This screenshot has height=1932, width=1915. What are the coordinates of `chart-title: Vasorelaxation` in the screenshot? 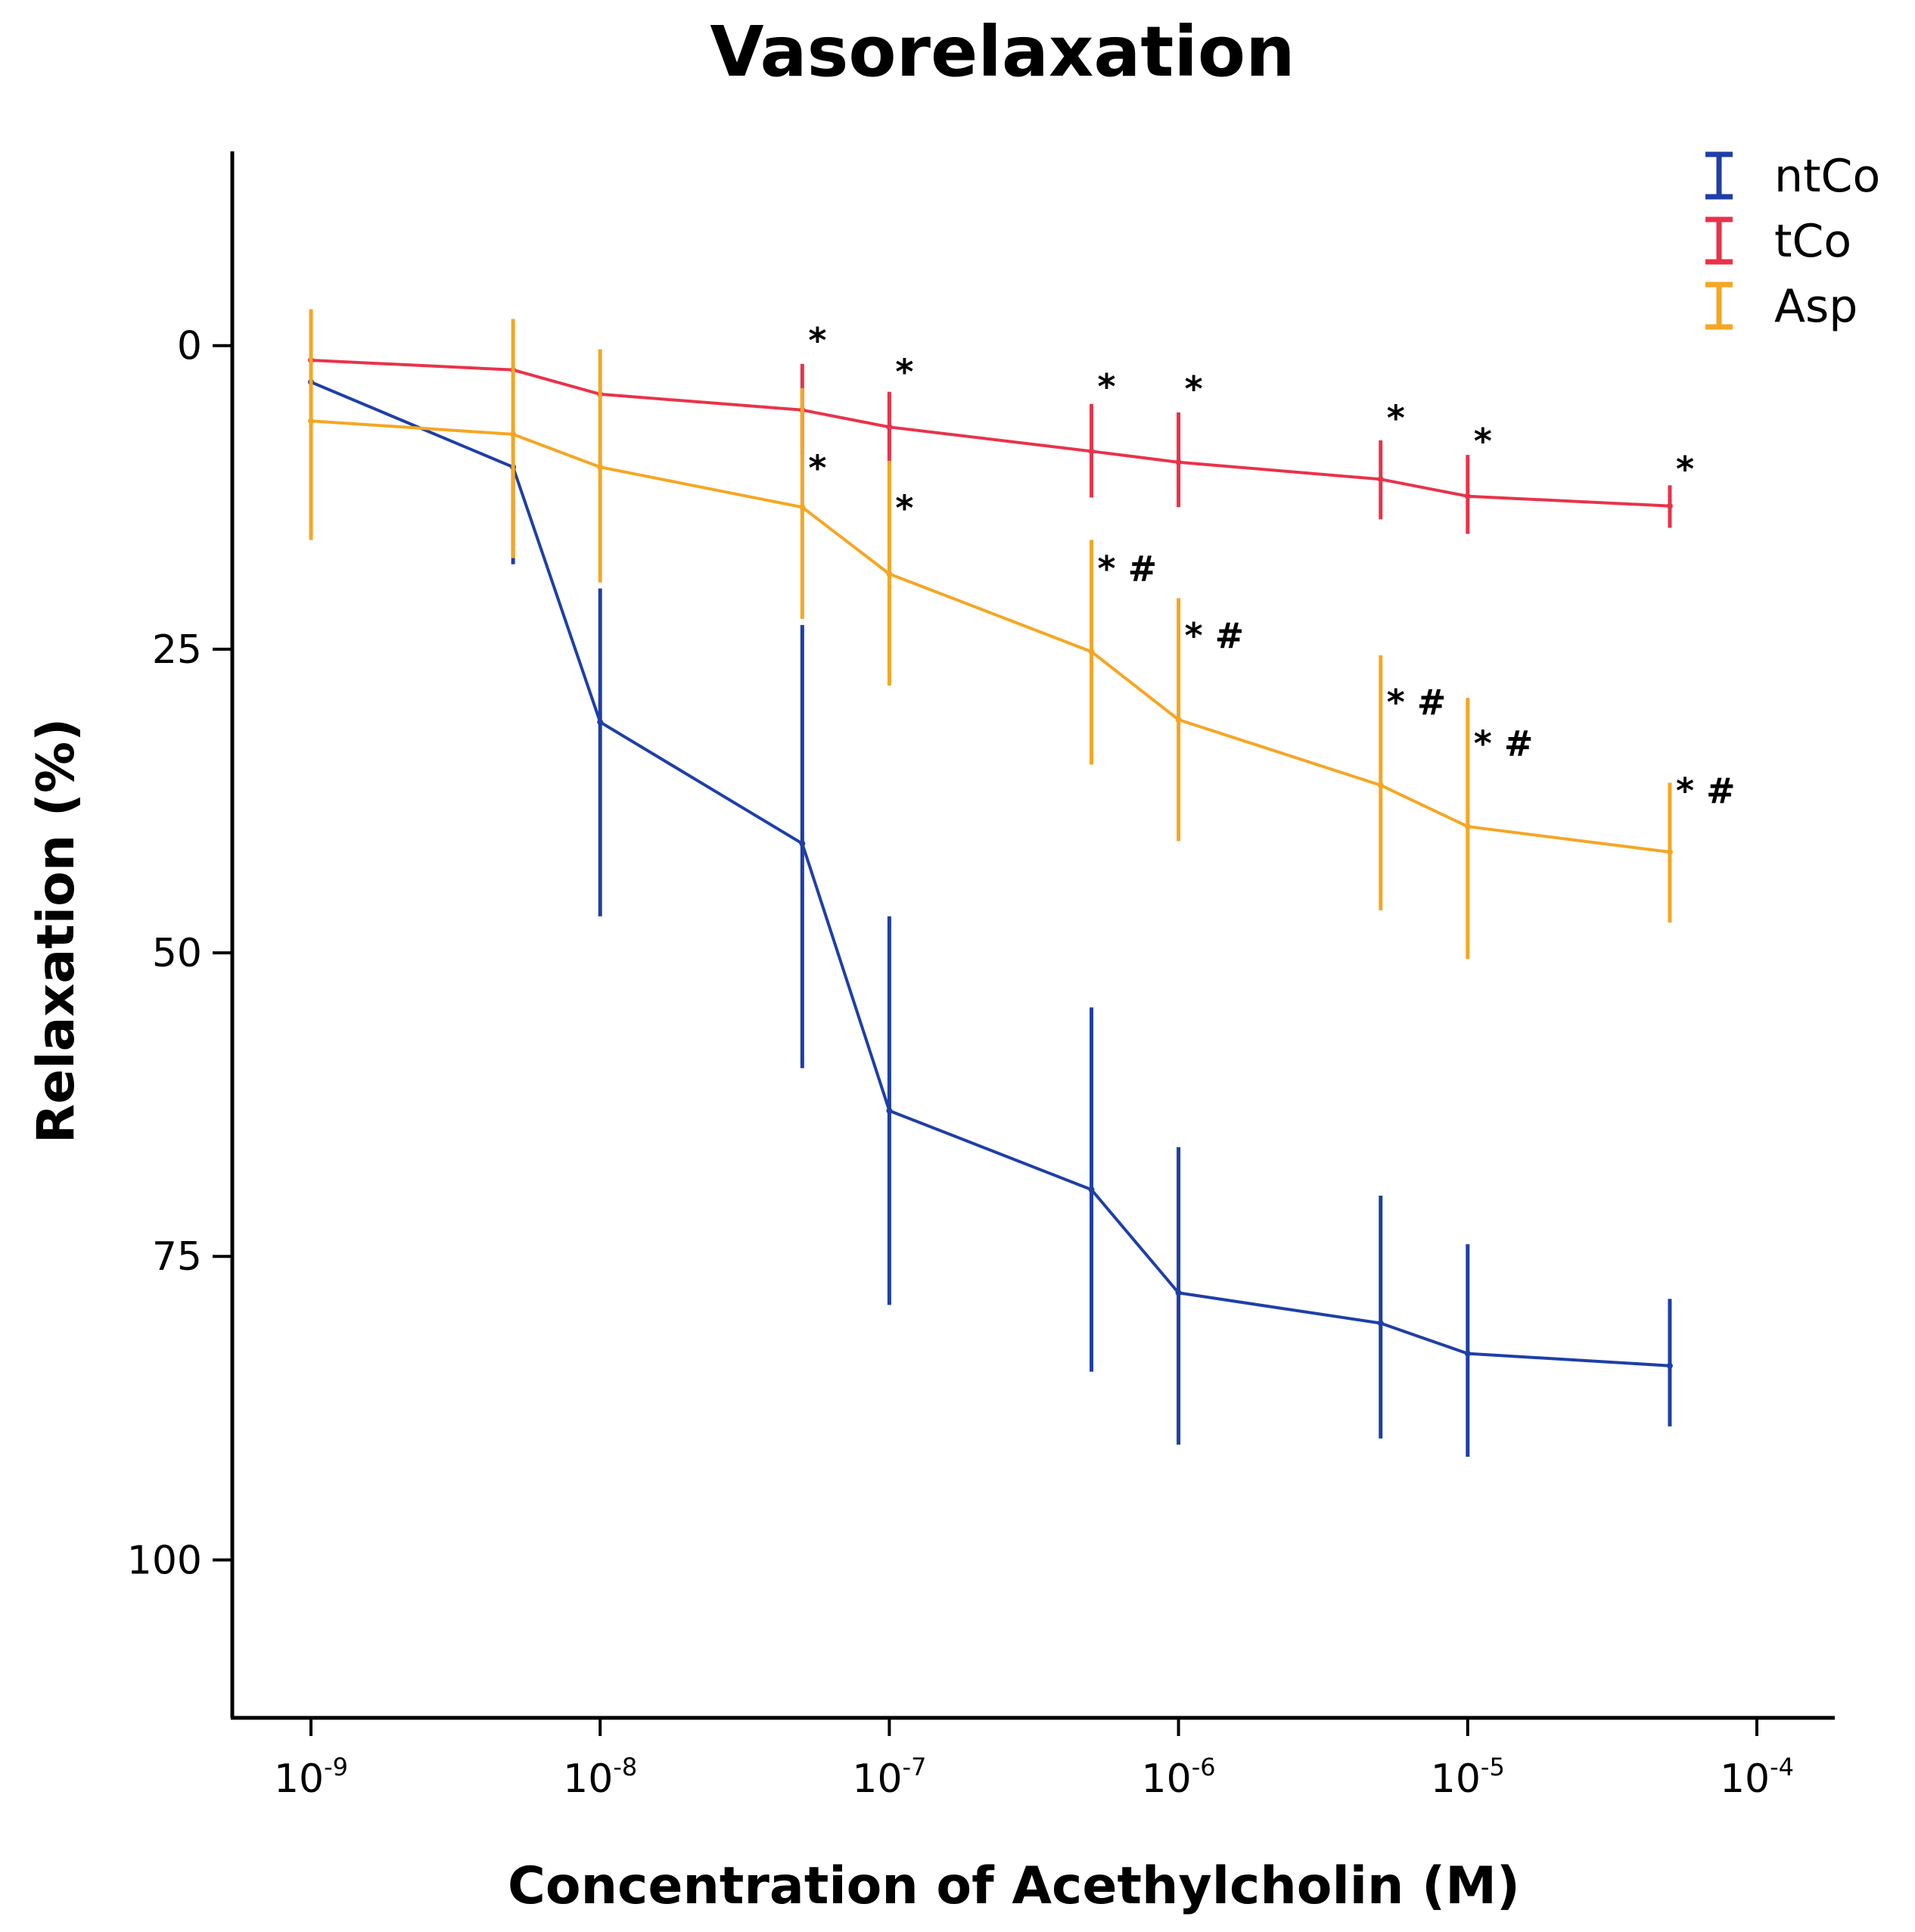 It's located at (1002, 52).